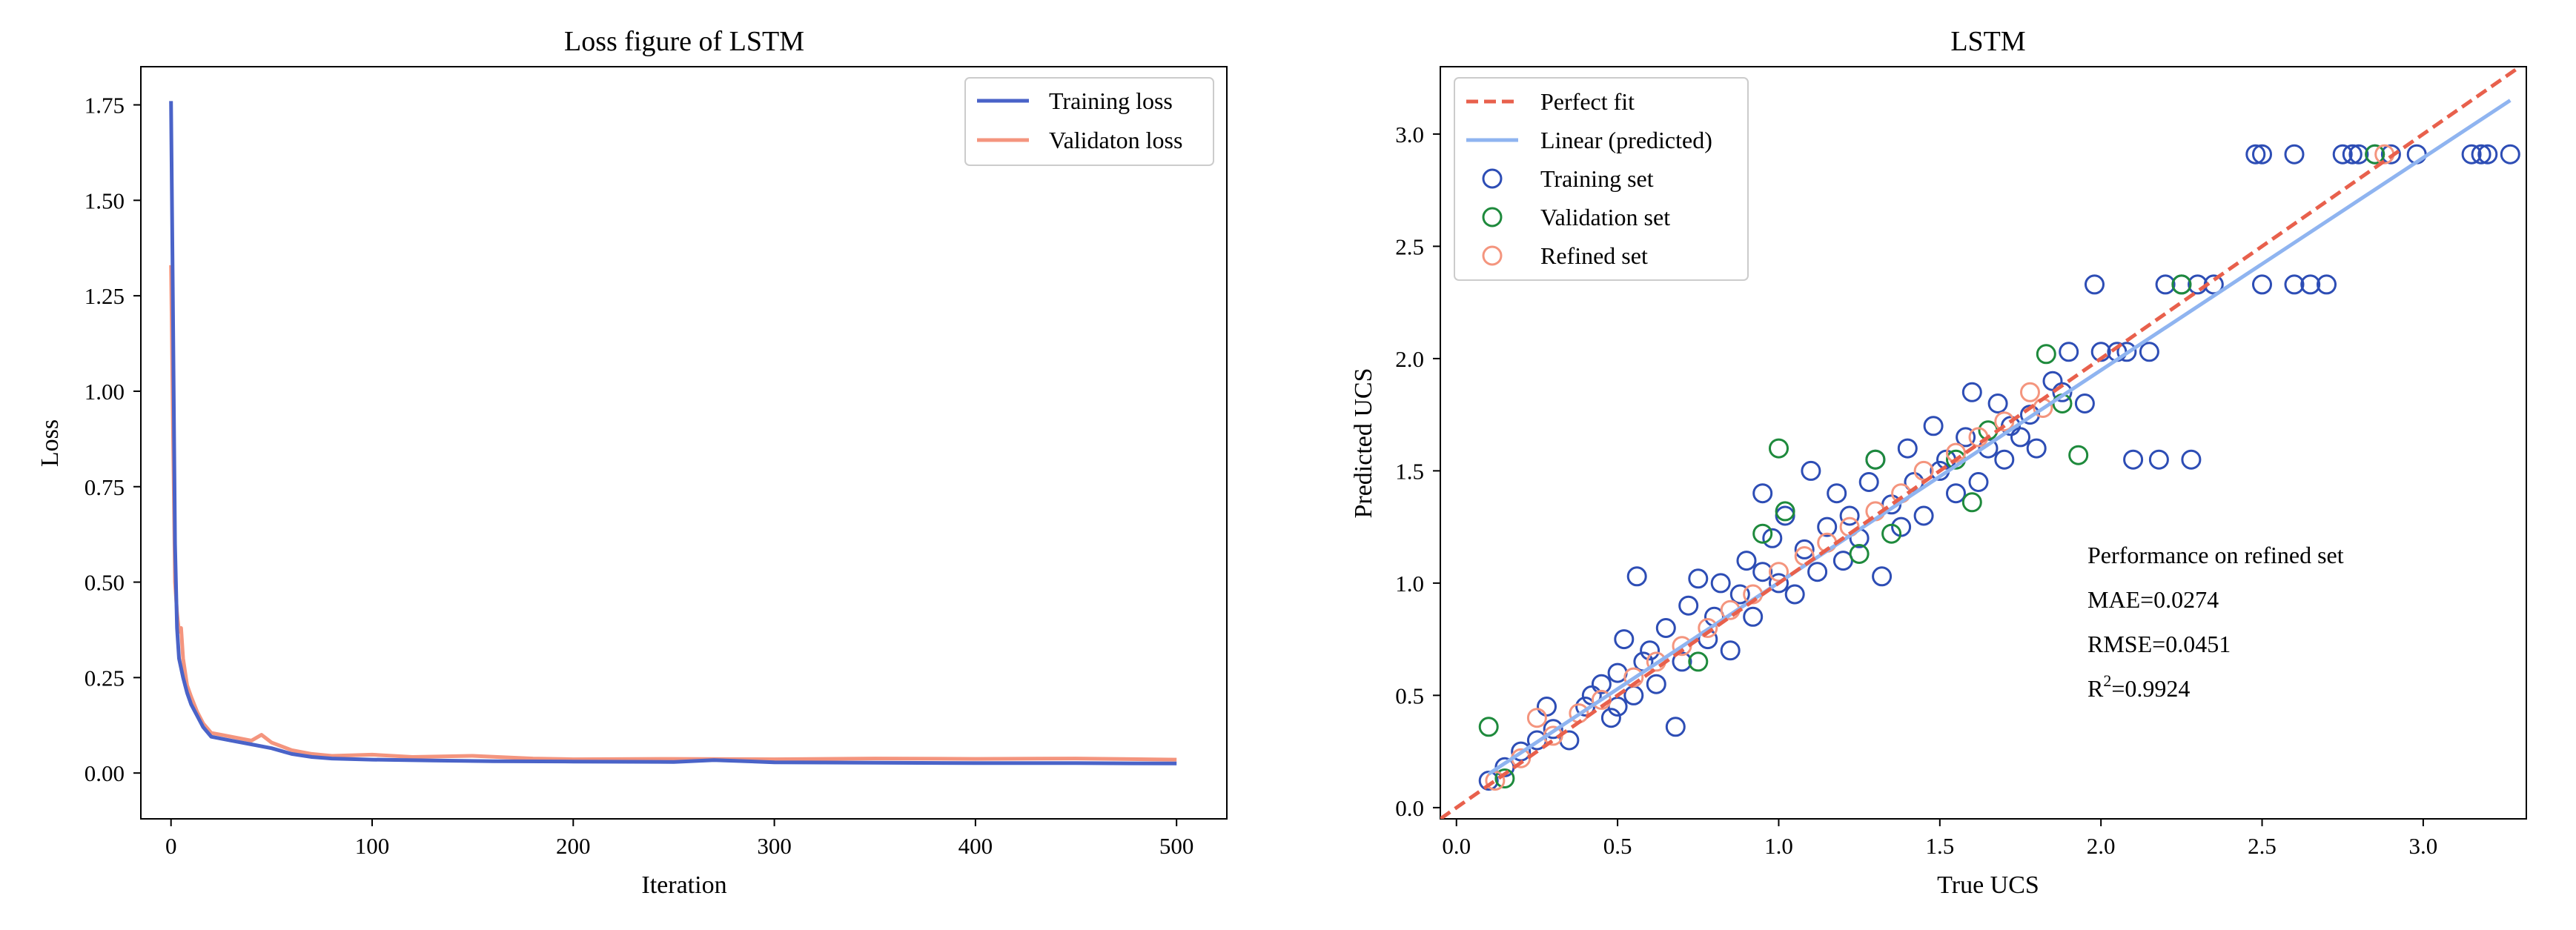  What do you see at coordinates (1988, 885) in the screenshot?
I see `scatter-x-axis-label: True UCS` at bounding box center [1988, 885].